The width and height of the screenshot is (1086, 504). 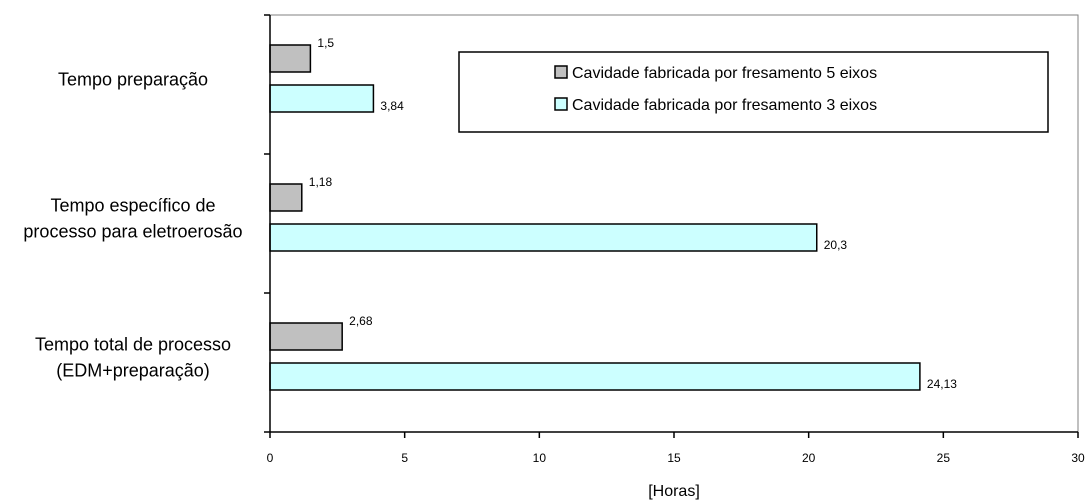 What do you see at coordinates (944, 458) in the screenshot?
I see `x-tick-label: 25` at bounding box center [944, 458].